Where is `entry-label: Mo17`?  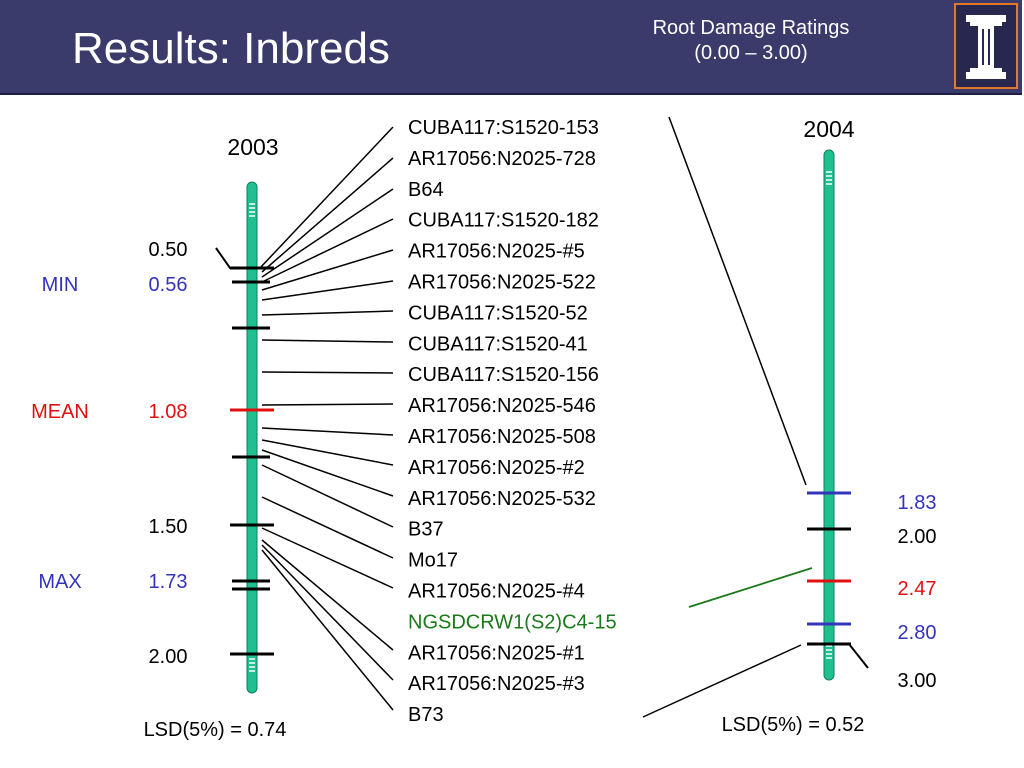 entry-label: Mo17 is located at coordinates (433, 561).